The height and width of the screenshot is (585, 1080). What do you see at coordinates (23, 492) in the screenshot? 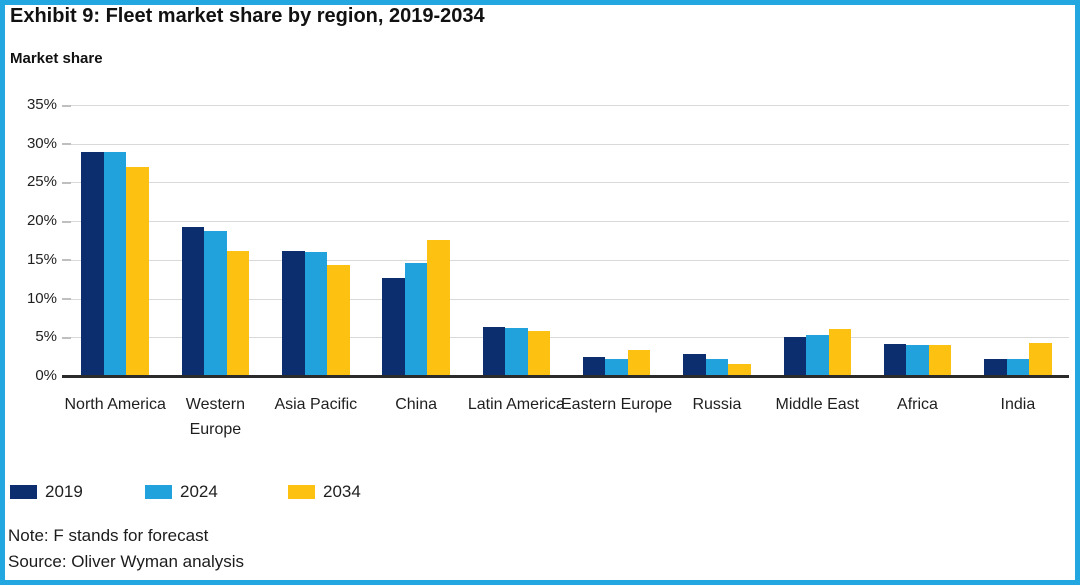
I see `legend-swatch-2019` at bounding box center [23, 492].